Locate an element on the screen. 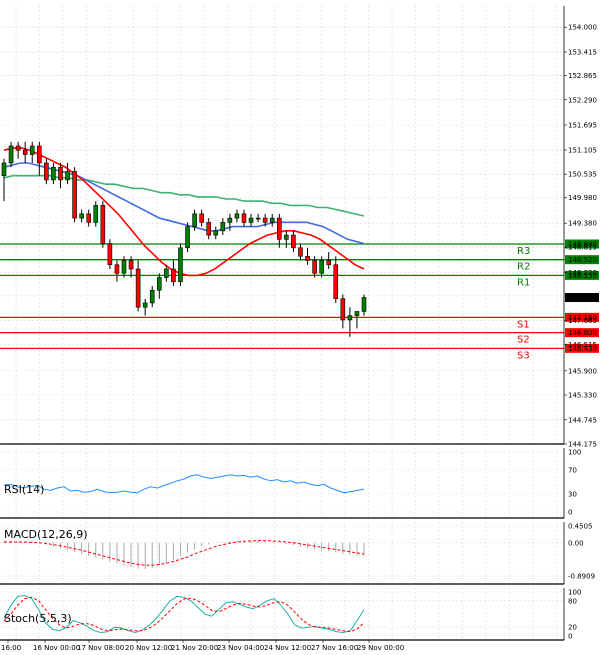  ma-red-line is located at coordinates (184, 212).